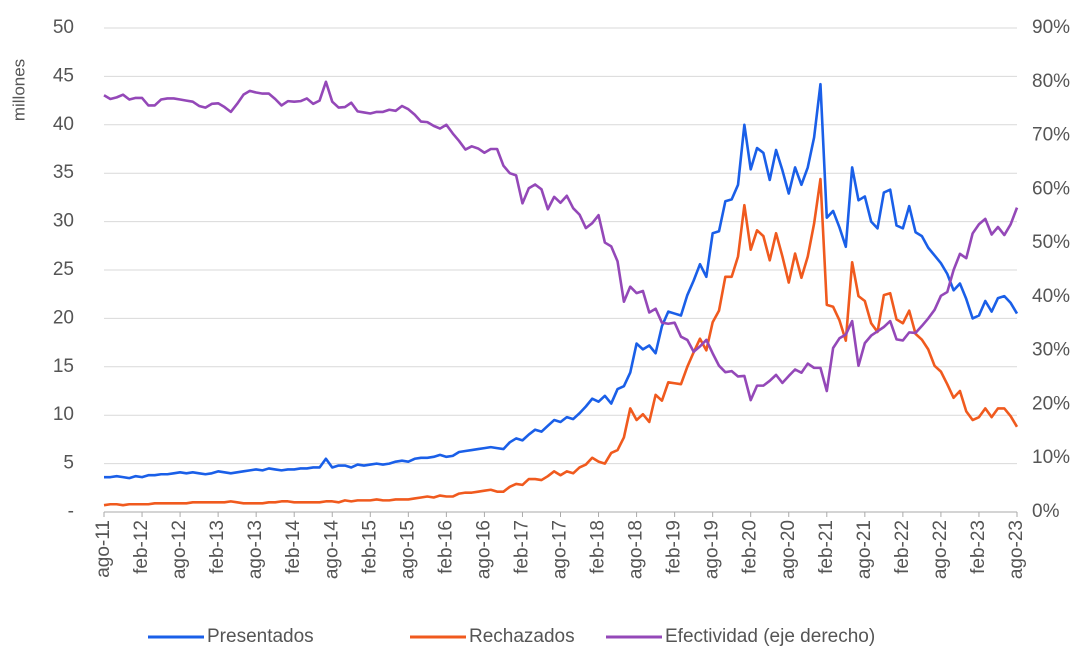 The width and height of the screenshot is (1090, 653). I want to click on x-tick-label: ago-13, so click(255, 549).